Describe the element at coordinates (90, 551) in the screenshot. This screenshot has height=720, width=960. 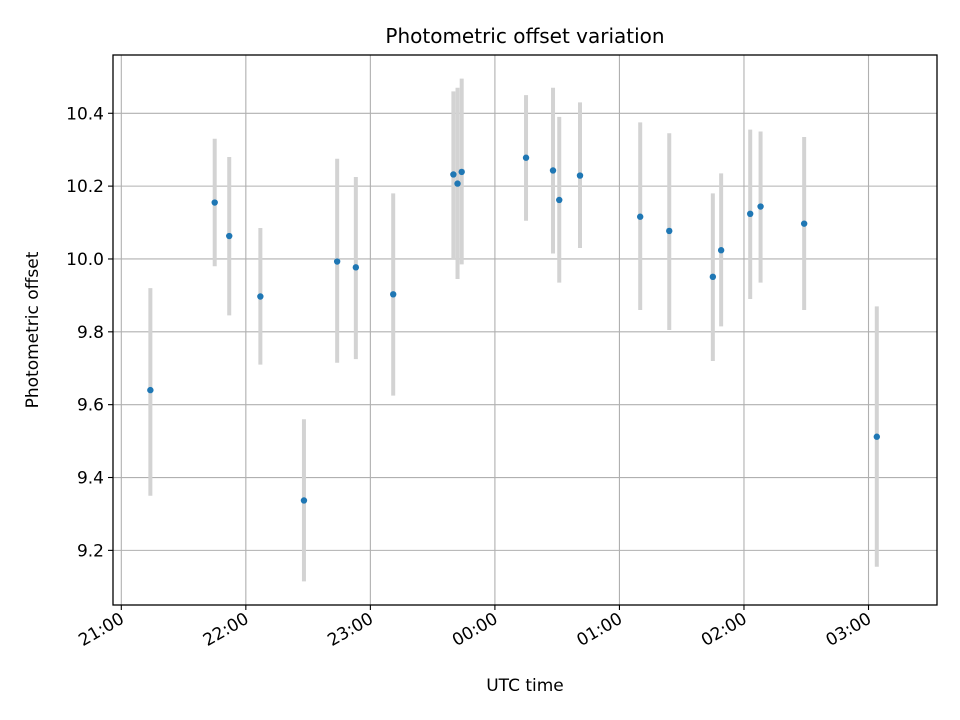
I see `y-tick-label: 9.2` at that location.